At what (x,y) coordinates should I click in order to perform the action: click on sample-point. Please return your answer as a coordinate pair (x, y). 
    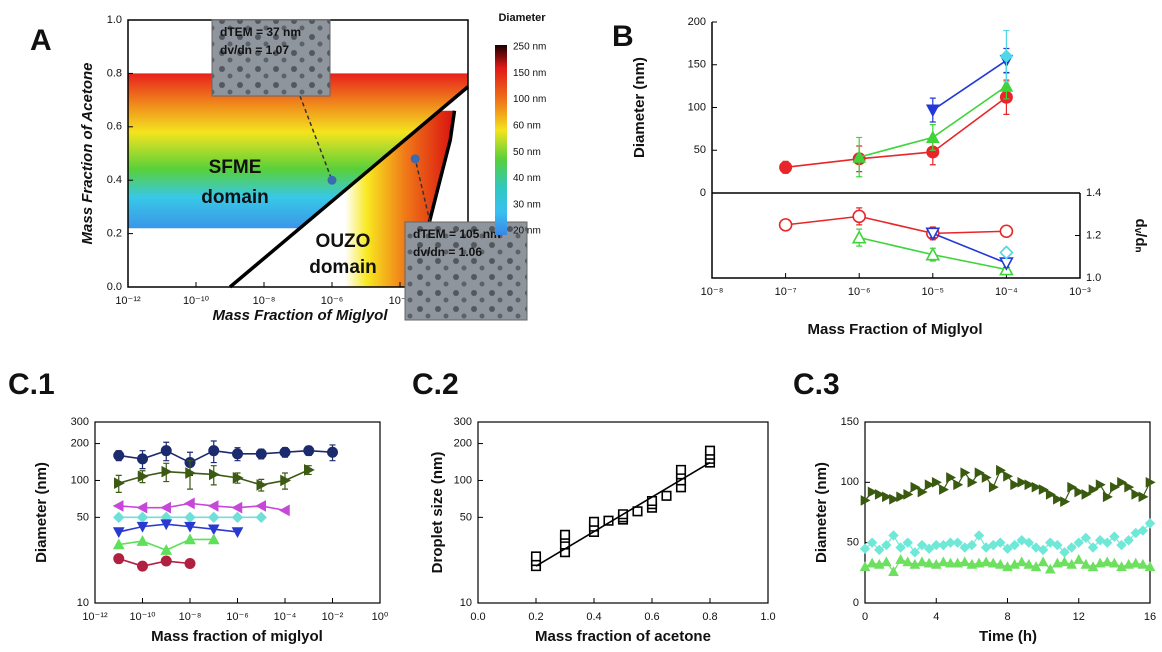
    Looking at the image, I should click on (415, 159).